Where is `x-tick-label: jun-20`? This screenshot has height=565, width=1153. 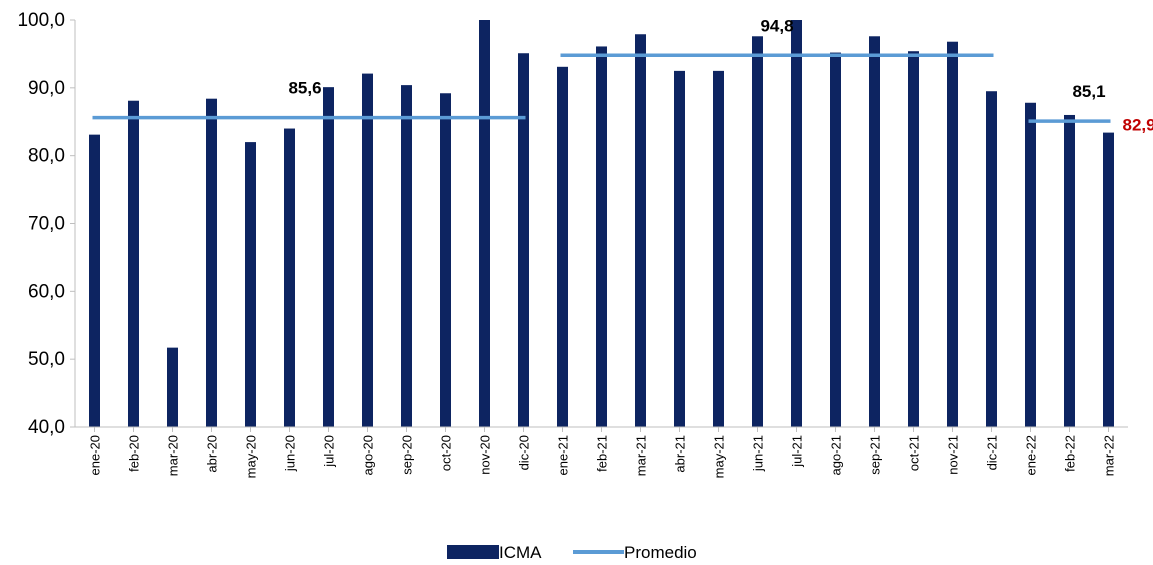
x-tick-label: jun-20 is located at coordinates (290, 453).